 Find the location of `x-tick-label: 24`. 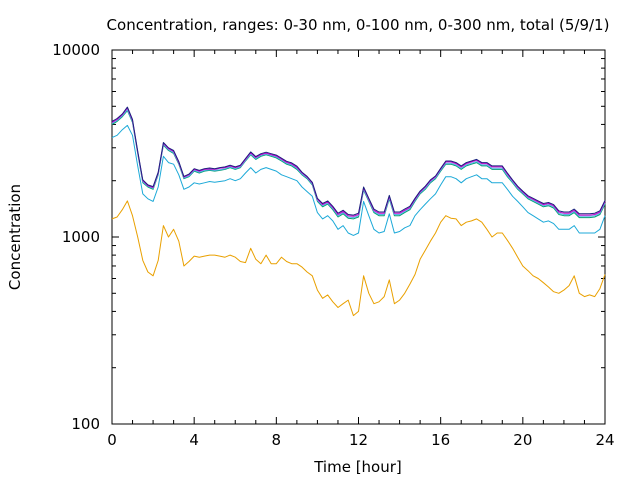

x-tick-label: 24 is located at coordinates (604, 440).